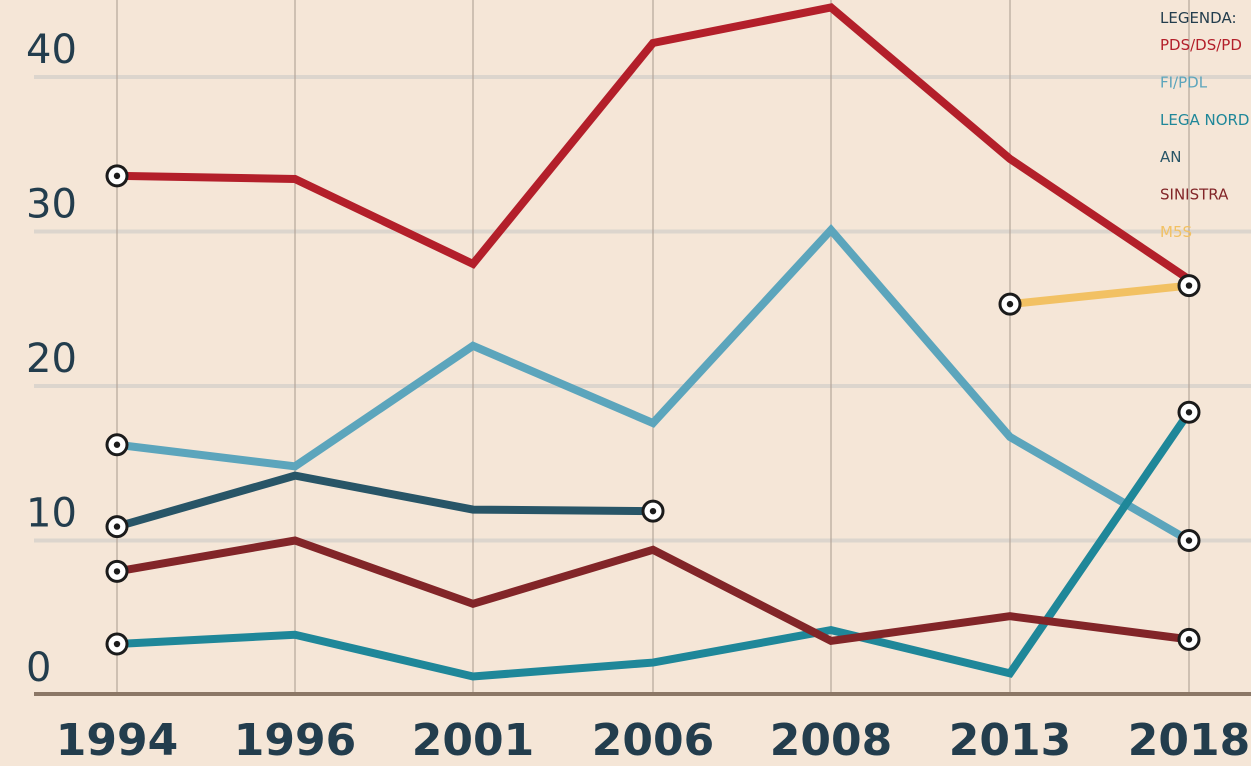 The width and height of the screenshot is (1251, 766). Describe the element at coordinates (1189, 740) in the screenshot. I see `x-tick-label: 2018` at that location.